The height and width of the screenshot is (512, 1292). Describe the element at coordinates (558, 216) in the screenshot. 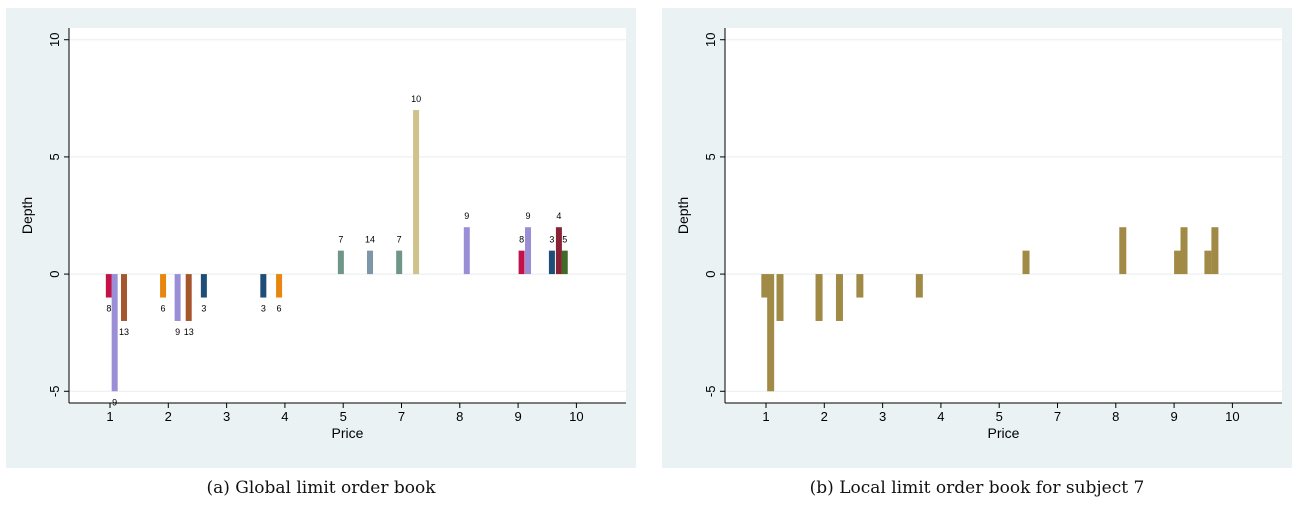

I see `bar-data-label: 4` at that location.